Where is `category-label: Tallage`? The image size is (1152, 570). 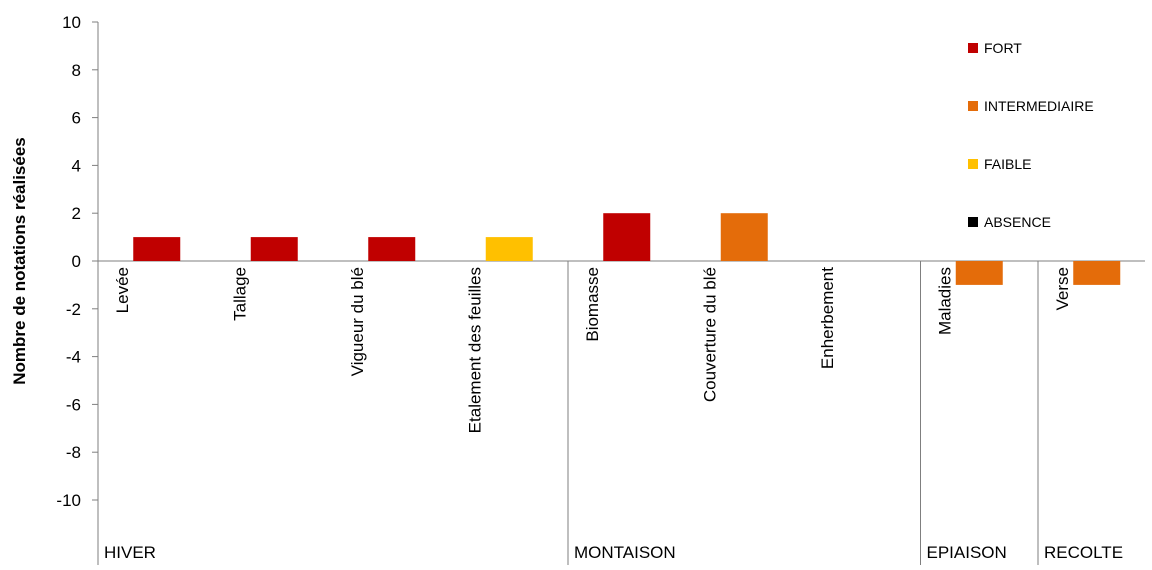
category-label: Tallage is located at coordinates (240, 294).